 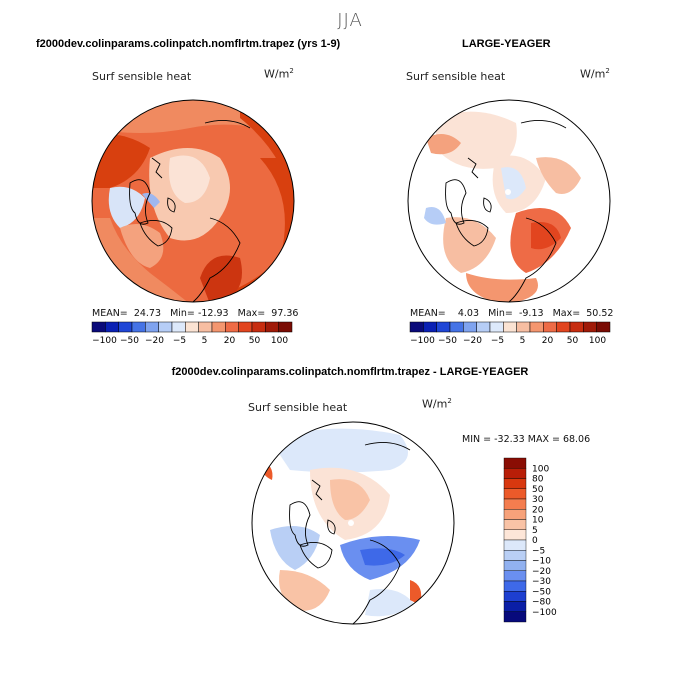 I want to click on panel1-variable: Surf sensible heat, so click(x=142, y=76).